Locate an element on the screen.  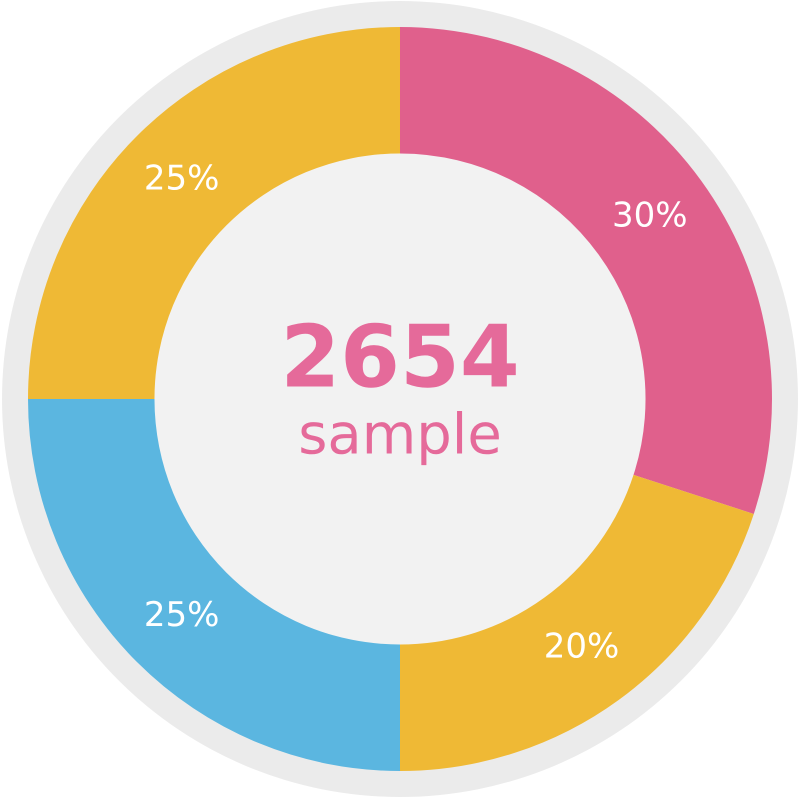
data-label: 30% is located at coordinates (650, 215).